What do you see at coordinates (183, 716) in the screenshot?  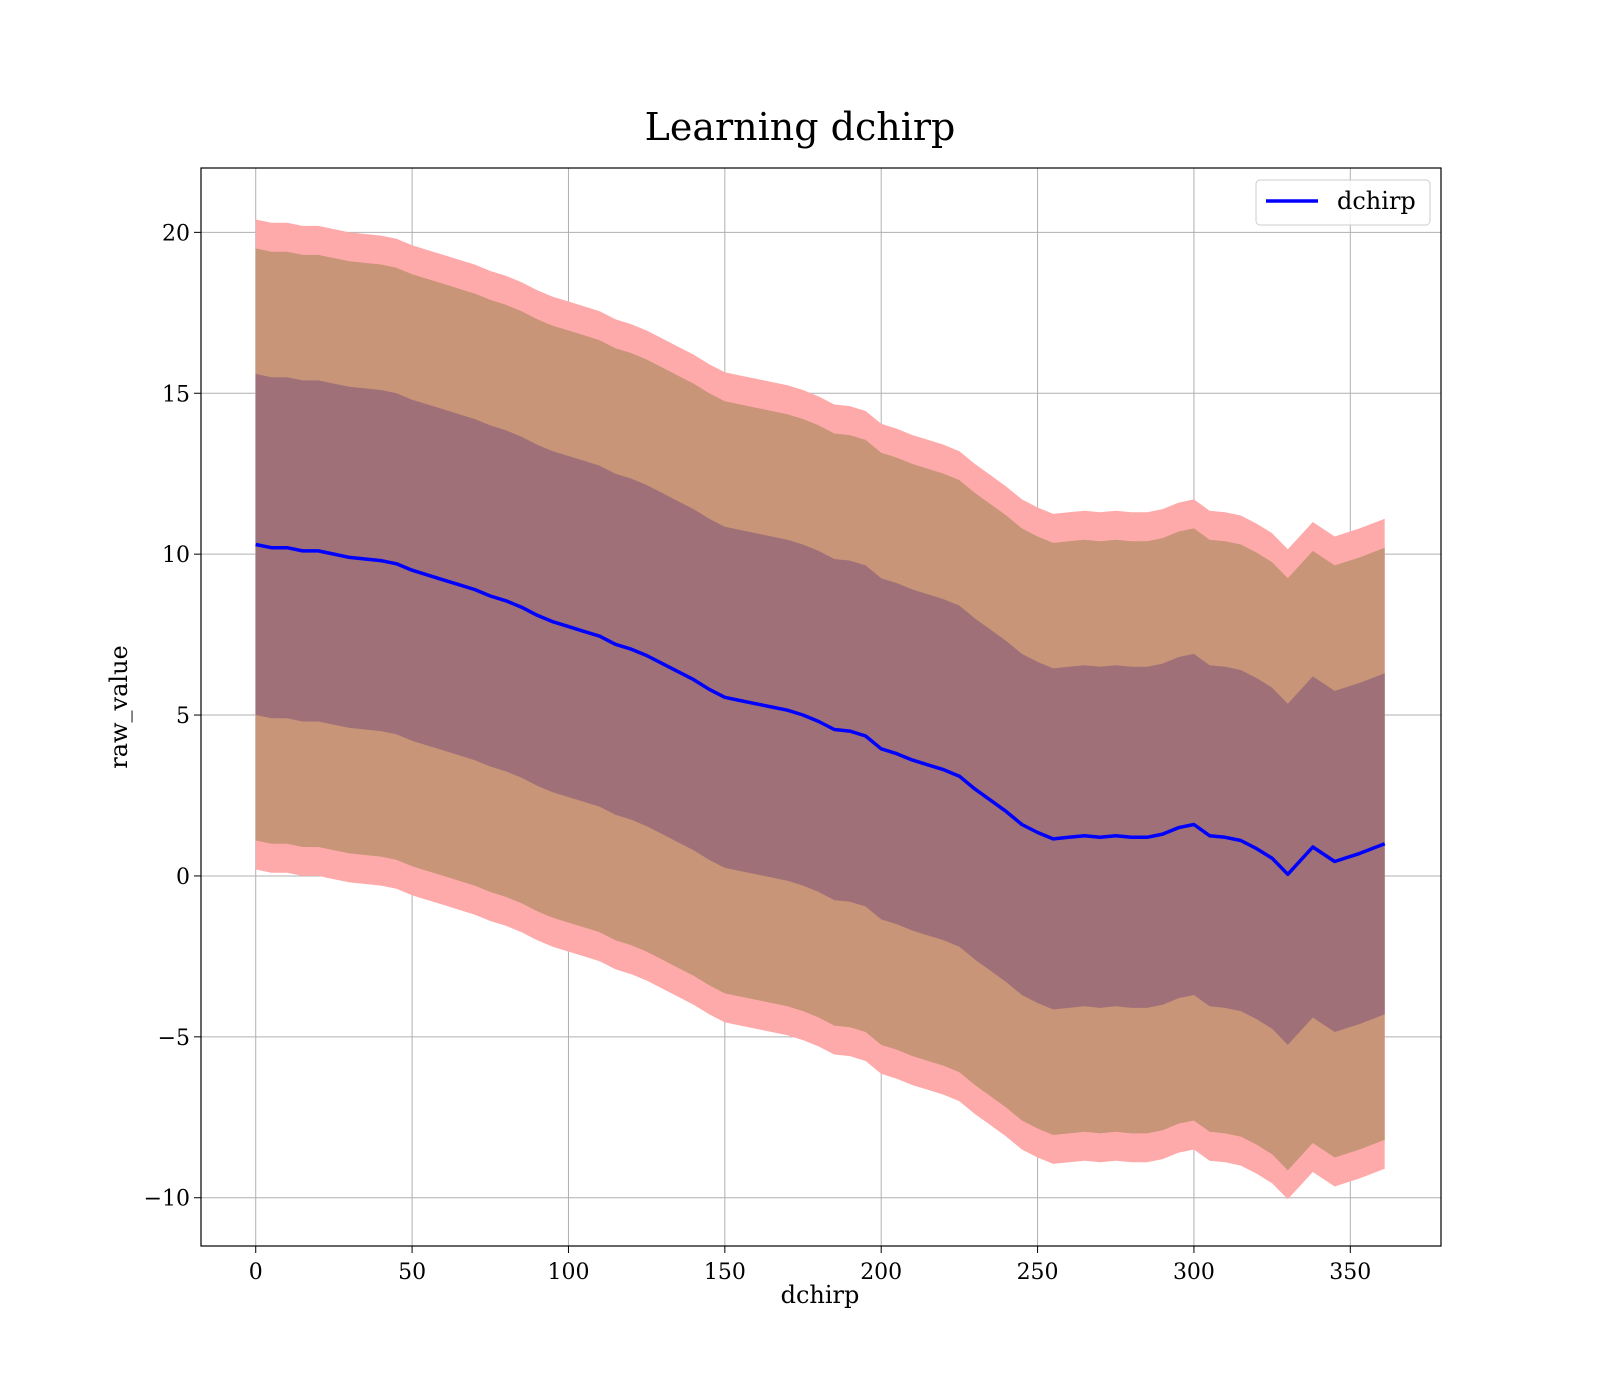 I see `y-tick-label: 5` at bounding box center [183, 716].